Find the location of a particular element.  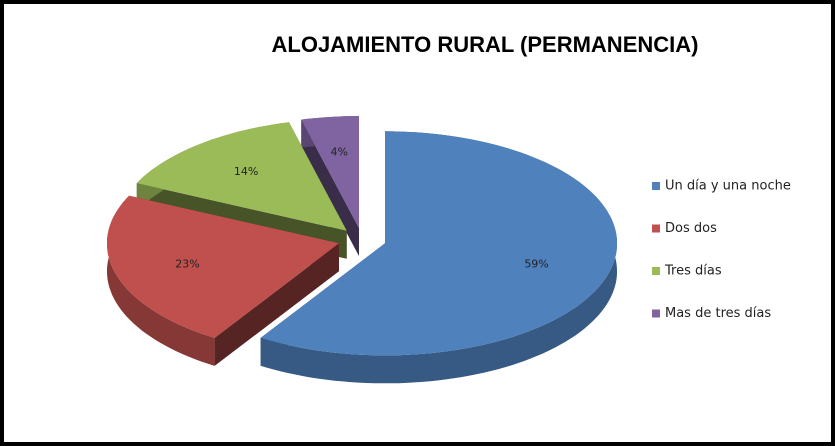

slice-side is located at coordinates (161, 280).